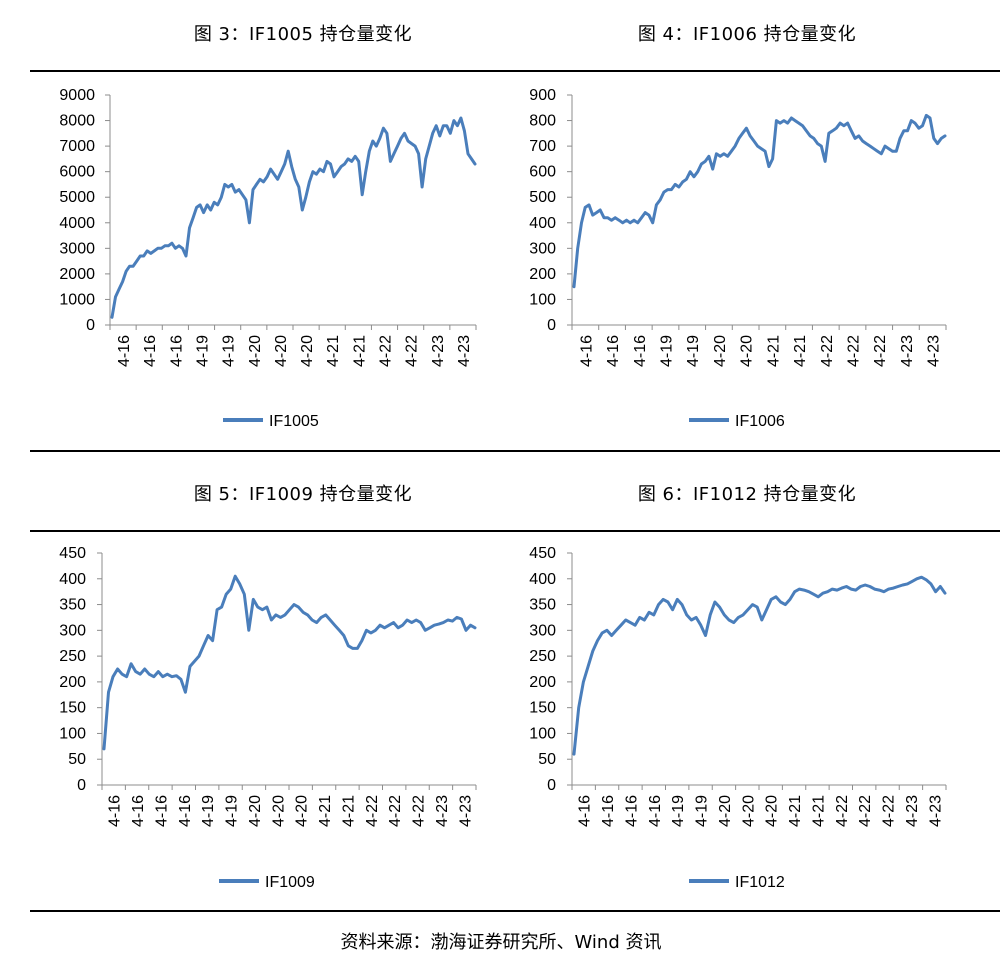  Describe the element at coordinates (760, 421) in the screenshot. I see `legend-label: IF1006` at that location.